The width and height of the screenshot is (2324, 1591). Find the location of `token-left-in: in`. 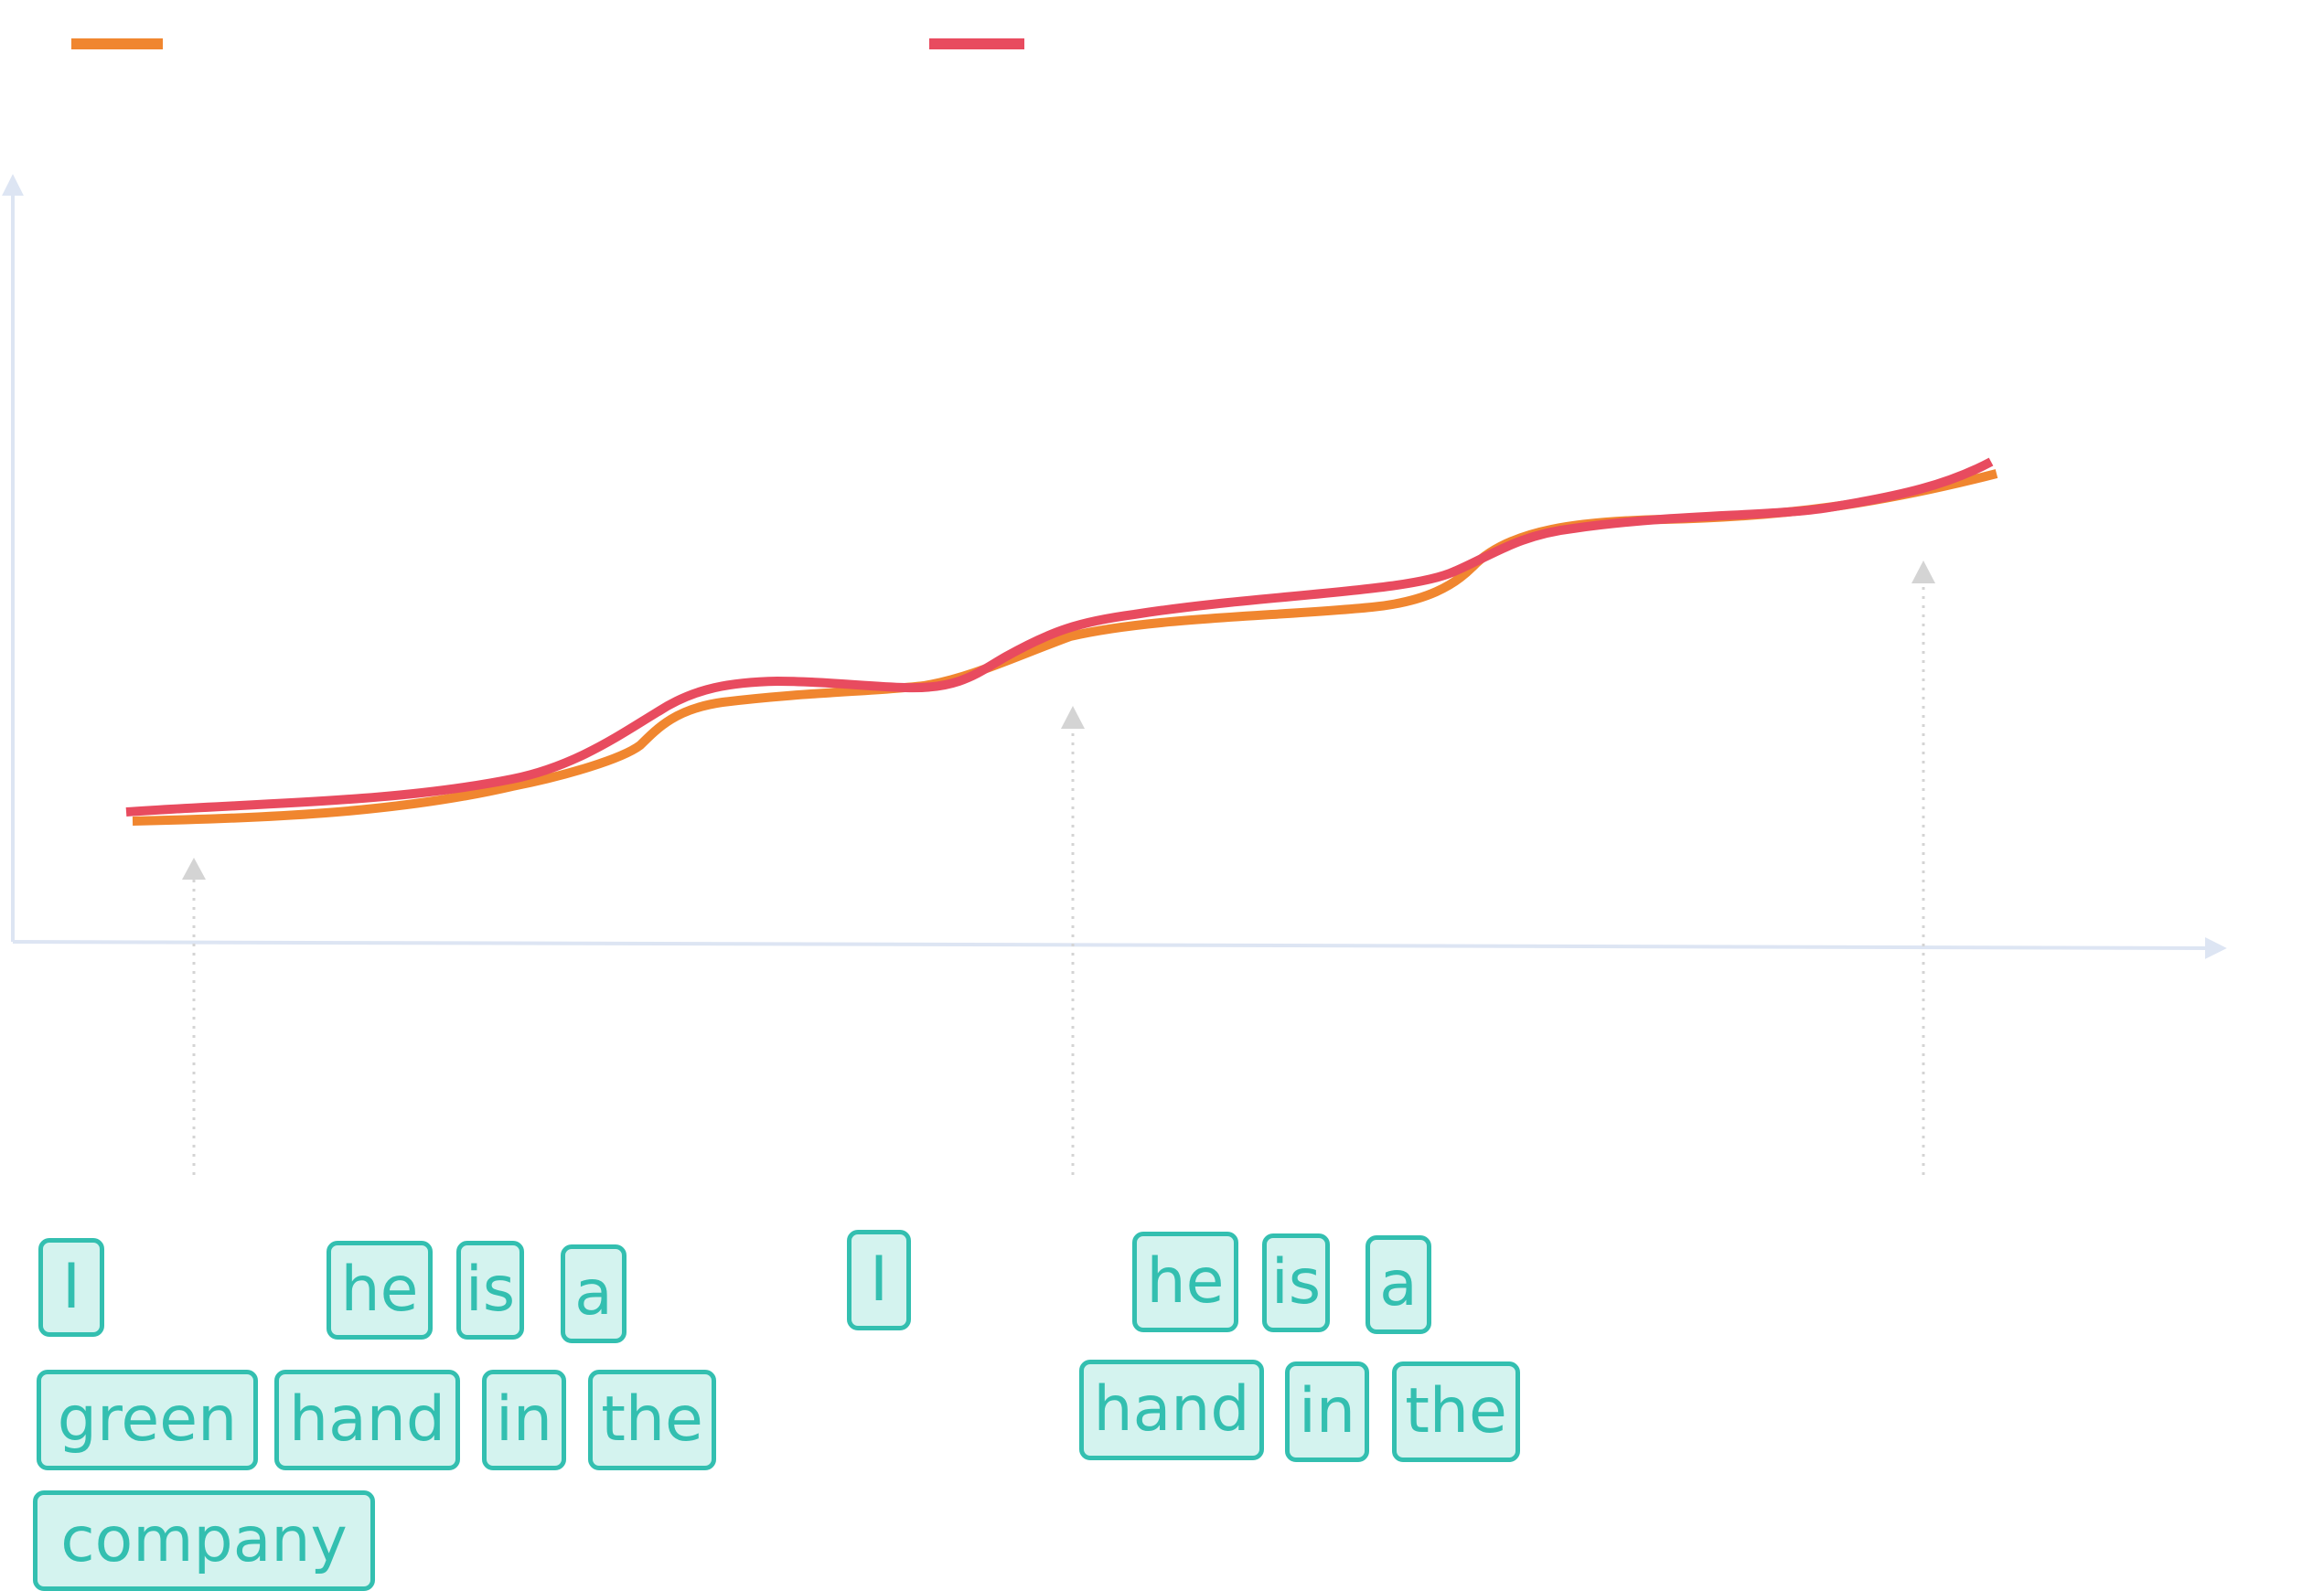

token-left-in: in is located at coordinates (524, 1420).